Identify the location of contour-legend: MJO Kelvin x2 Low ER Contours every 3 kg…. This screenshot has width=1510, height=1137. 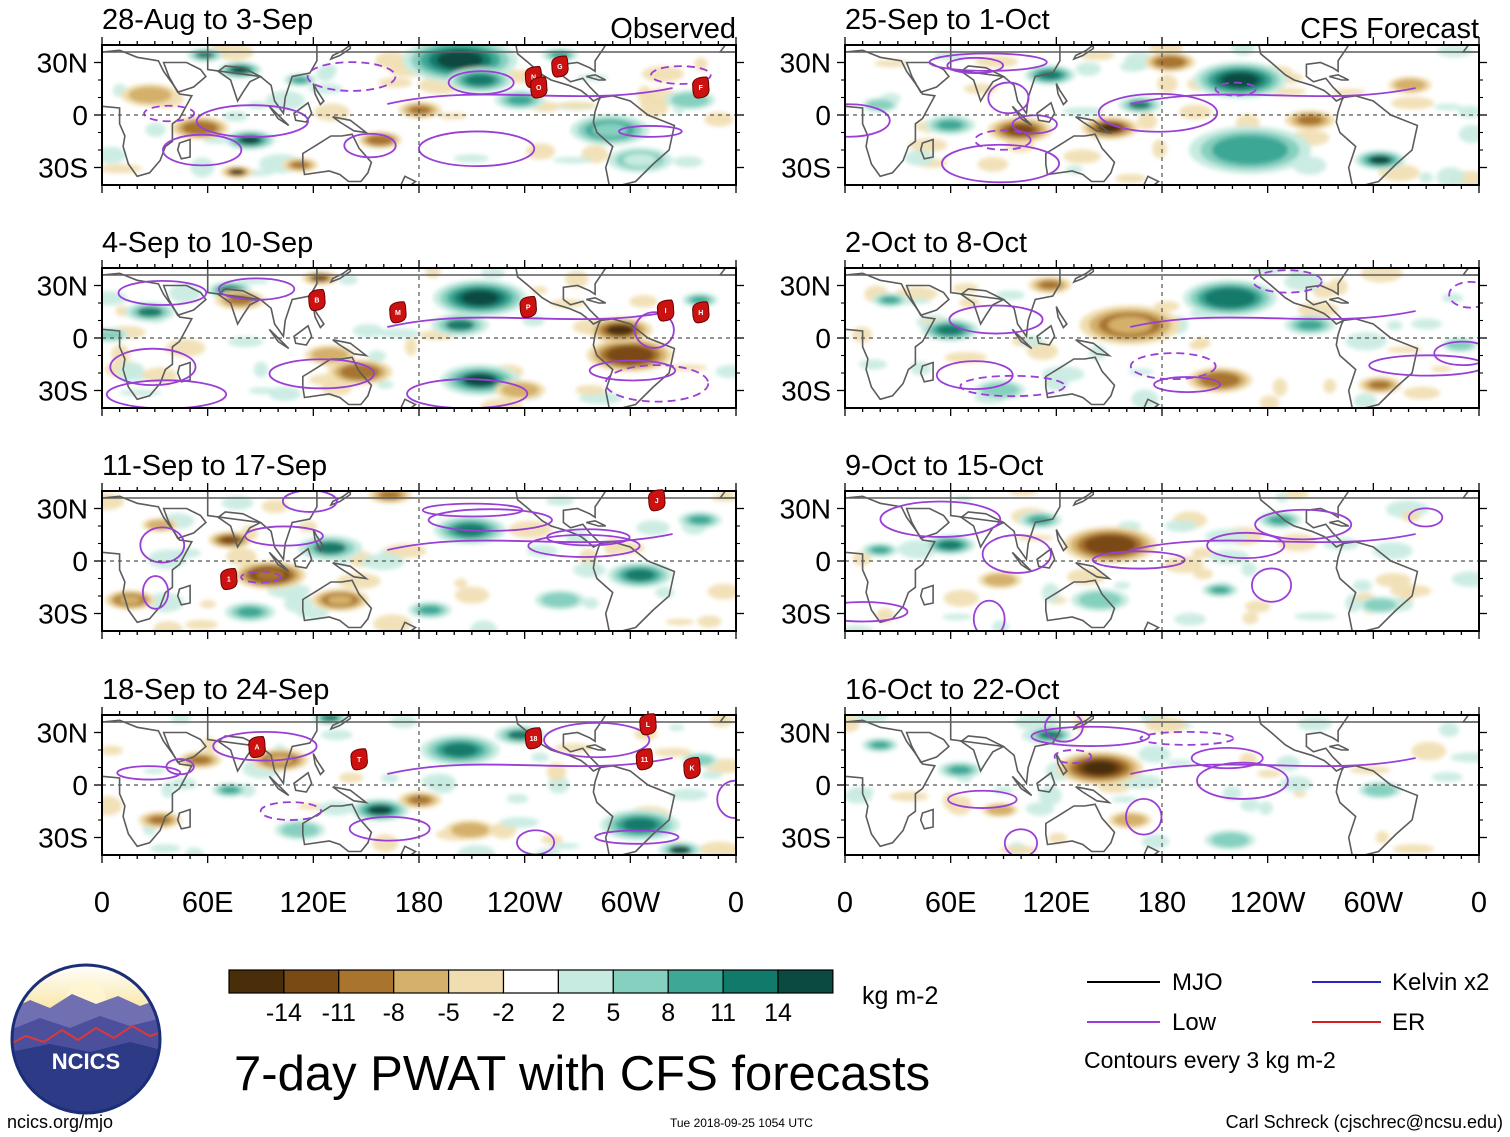
(1286, 1021).